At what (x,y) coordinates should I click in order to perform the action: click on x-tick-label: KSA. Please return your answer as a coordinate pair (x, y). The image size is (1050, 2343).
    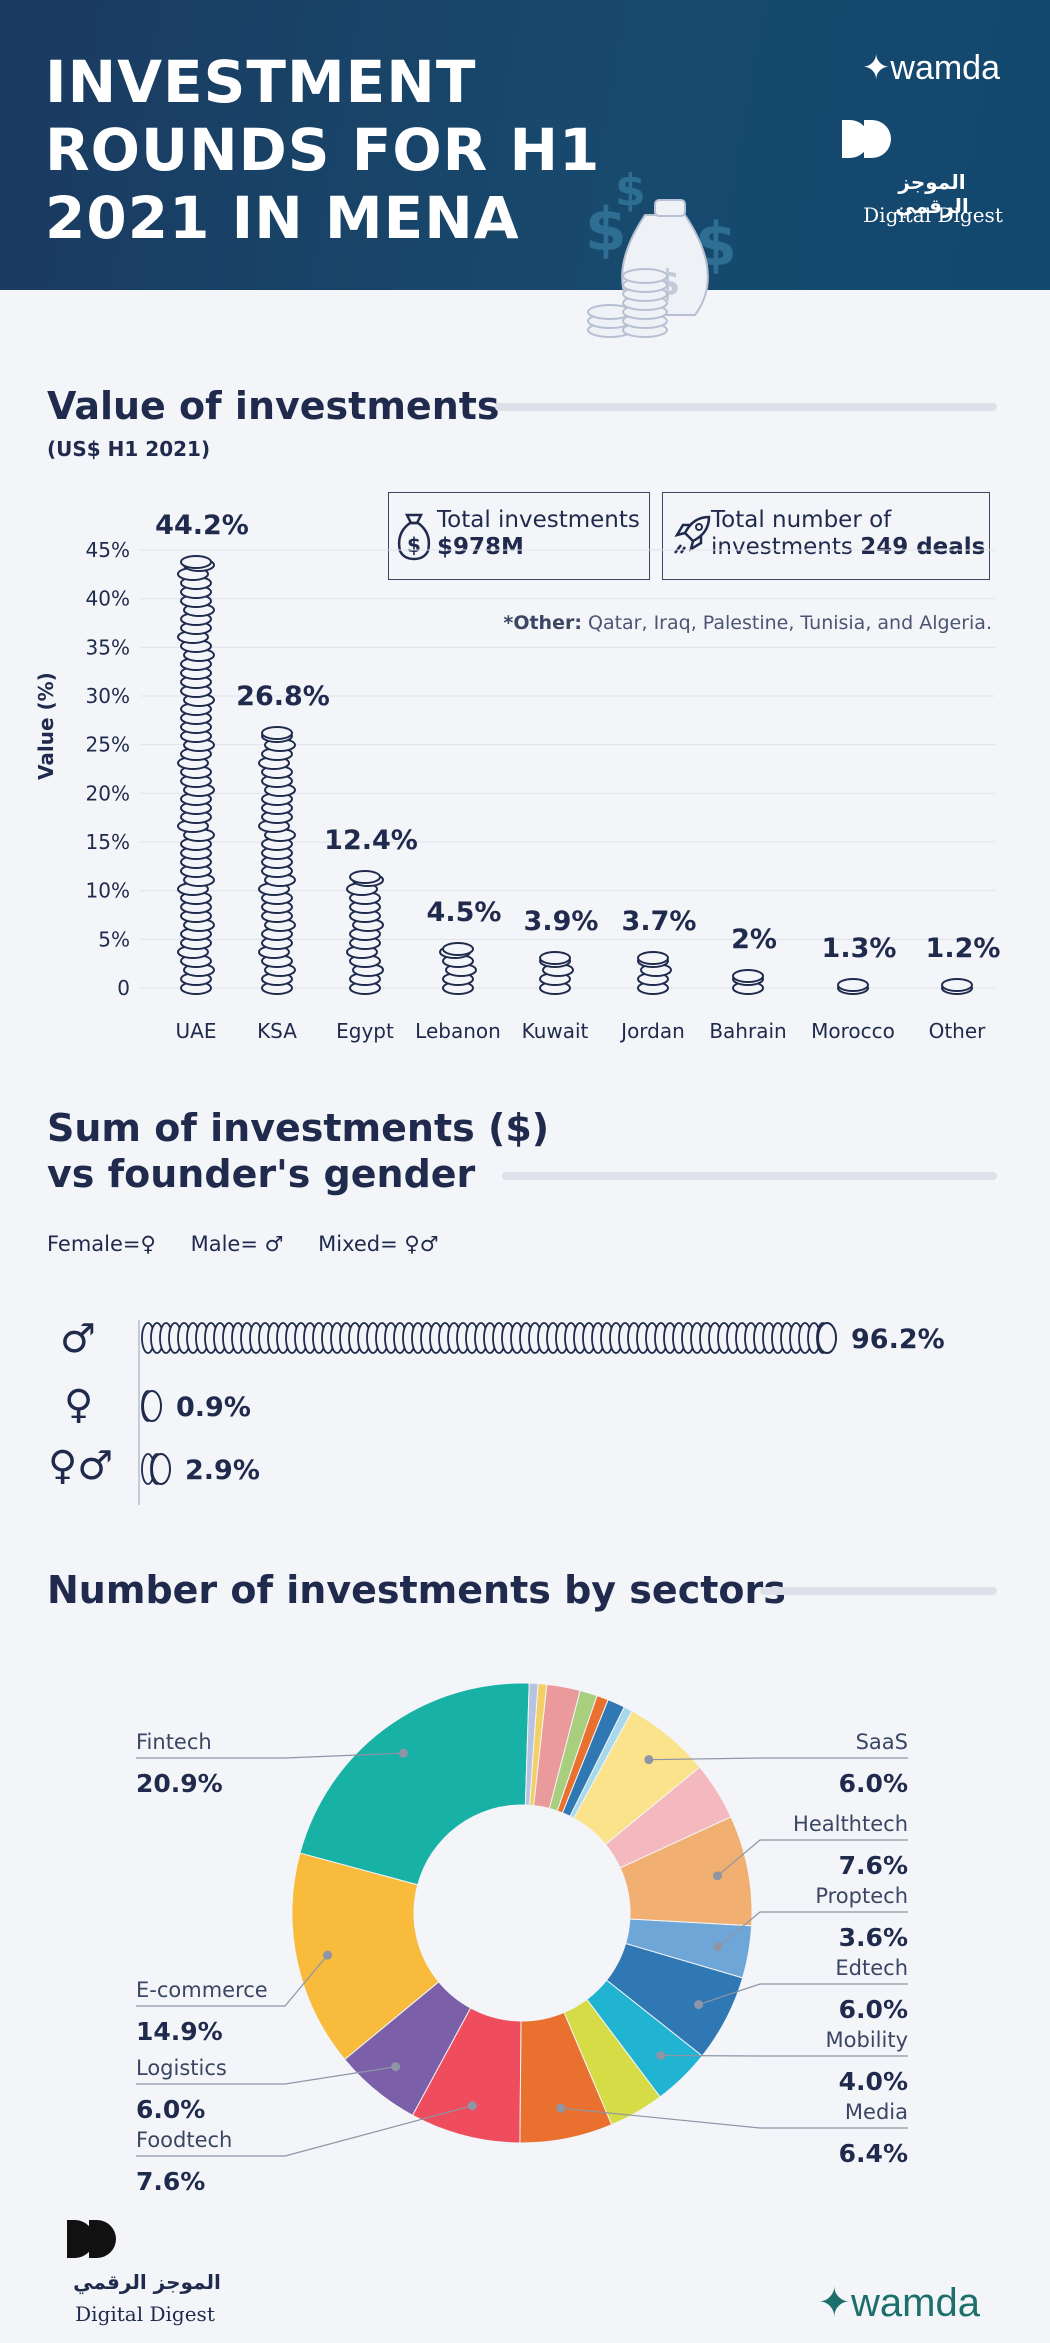
    Looking at the image, I should click on (277, 1031).